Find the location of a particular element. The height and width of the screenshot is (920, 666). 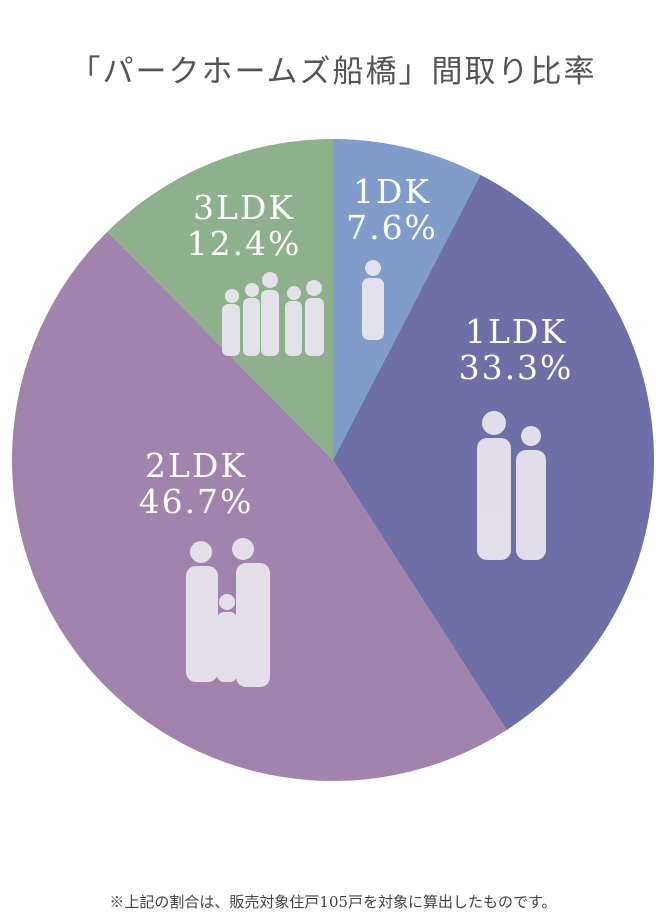

single-person is located at coordinates (373, 300).